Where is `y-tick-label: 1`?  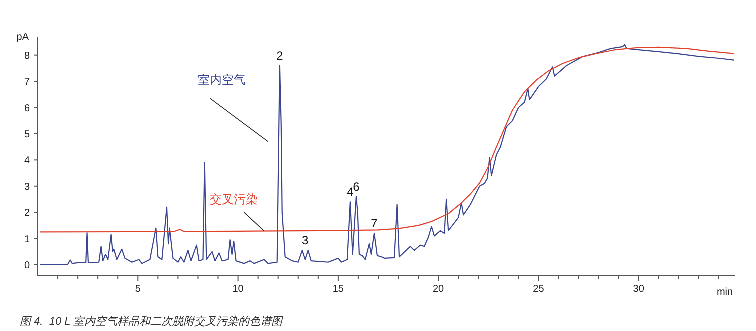 y-tick-label: 1 is located at coordinates (27, 240).